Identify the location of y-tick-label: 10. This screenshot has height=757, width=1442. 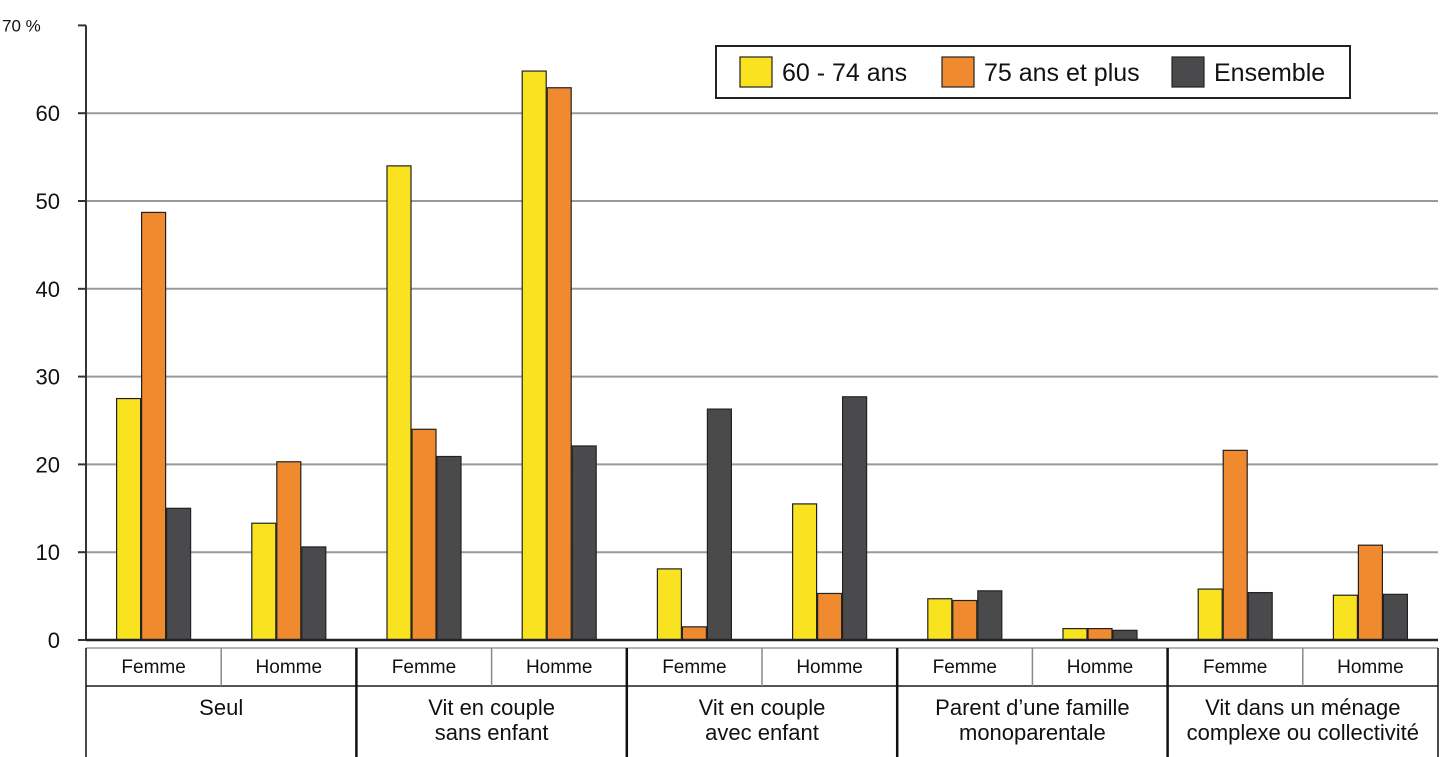
(48, 552).